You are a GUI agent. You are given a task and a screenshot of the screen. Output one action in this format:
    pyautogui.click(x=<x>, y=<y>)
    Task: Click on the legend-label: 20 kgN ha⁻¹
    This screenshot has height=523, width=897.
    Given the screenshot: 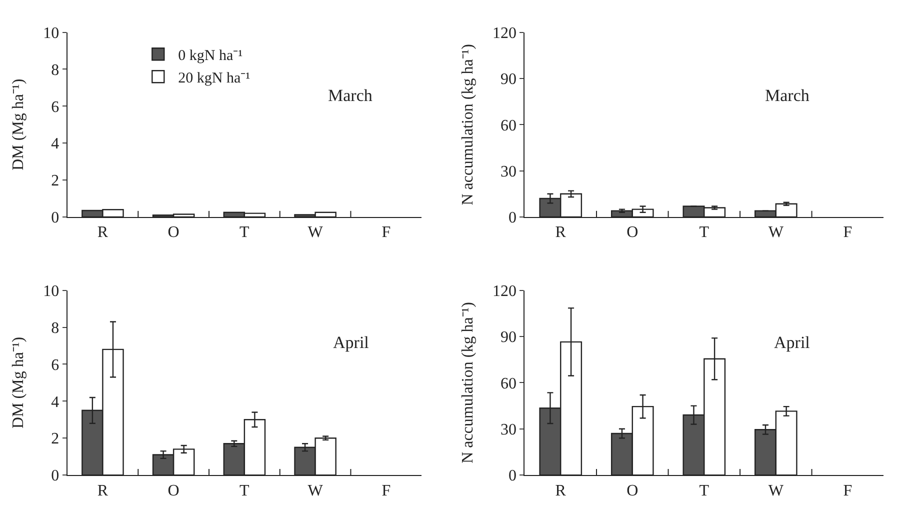 What is the action you would take?
    pyautogui.click(x=214, y=78)
    